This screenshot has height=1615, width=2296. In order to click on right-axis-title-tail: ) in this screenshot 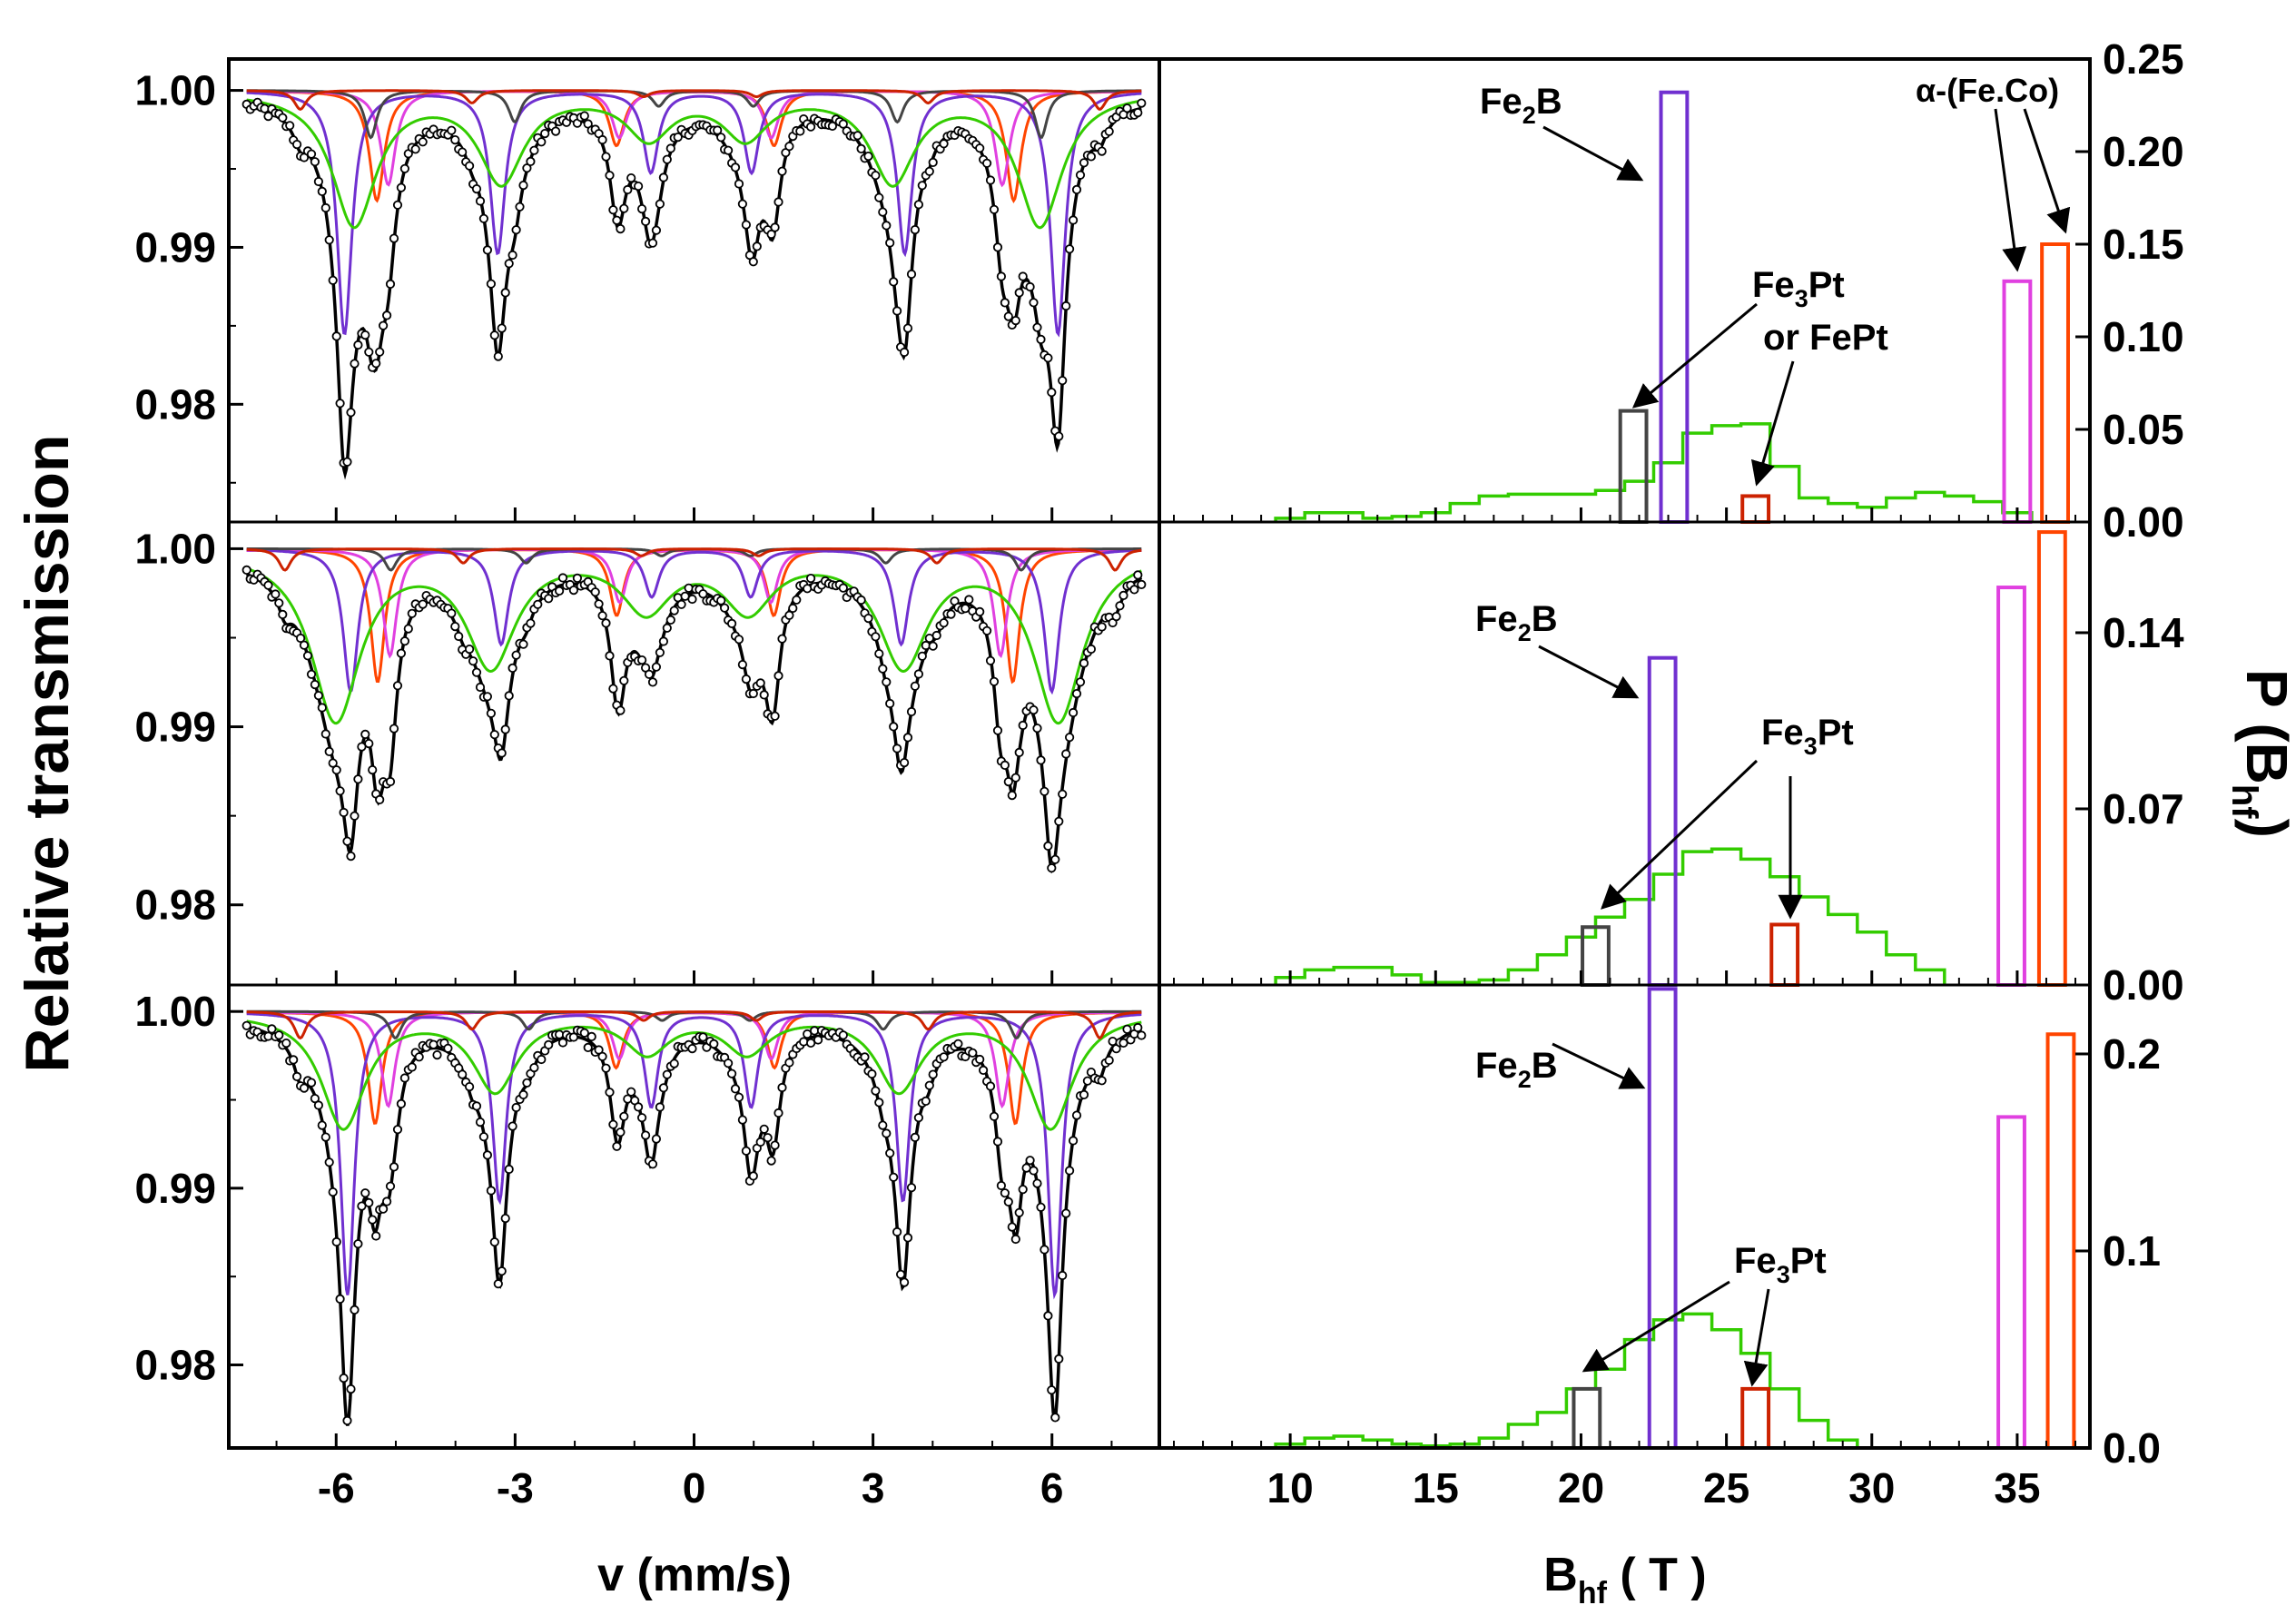, I will do `click(2265, 829)`.